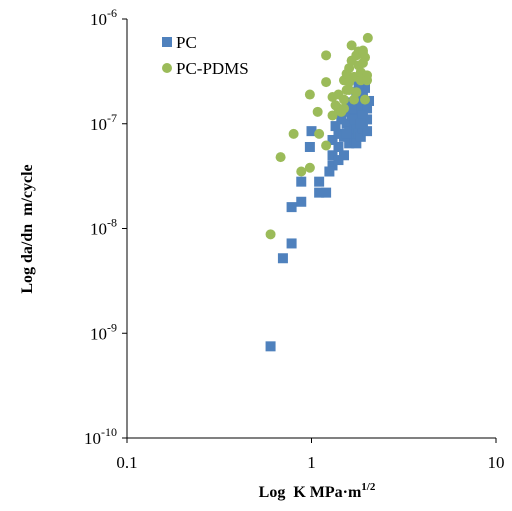 This screenshot has height=511, width=512. I want to click on y-tick-label: 10⁻⁹, so click(103, 331).